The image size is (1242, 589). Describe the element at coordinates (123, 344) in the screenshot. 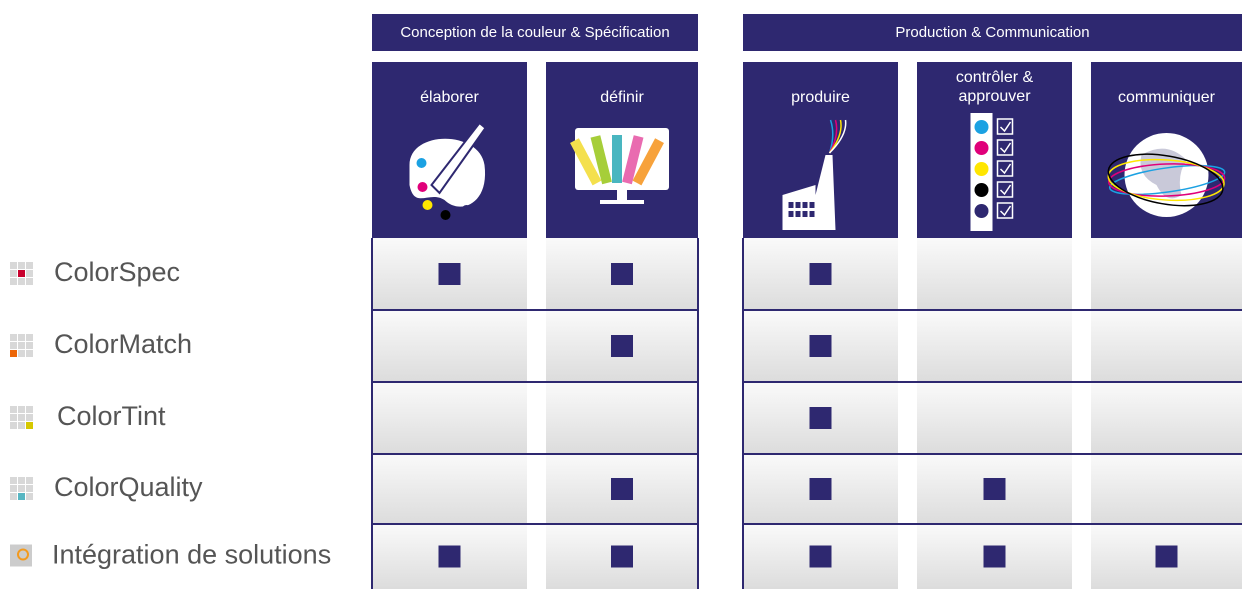

I see `row-label: ColorMatch` at that location.